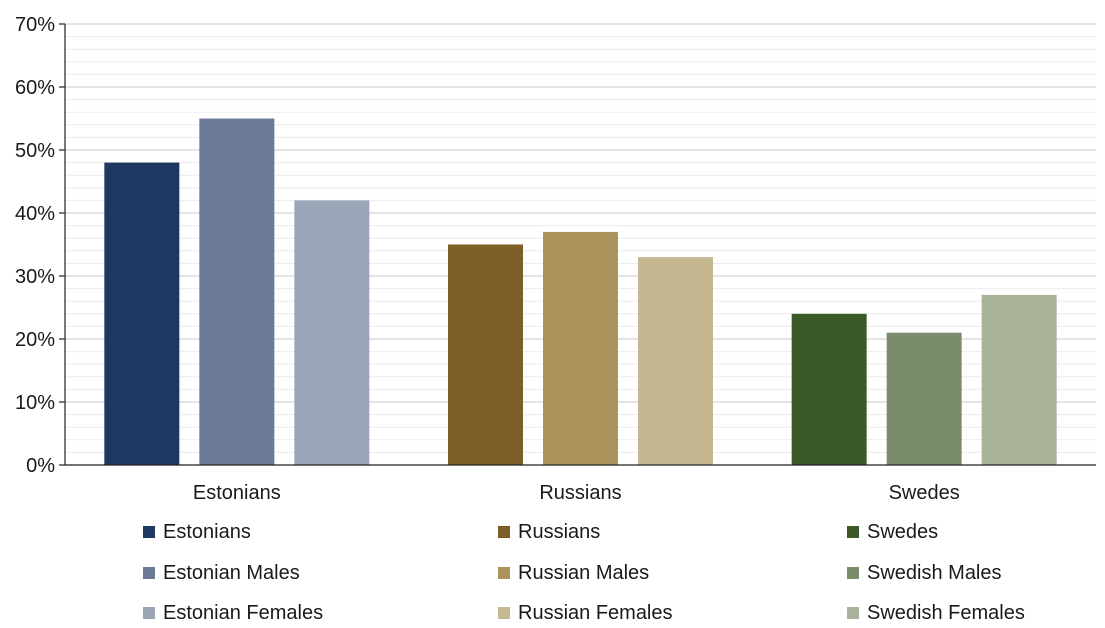  I want to click on y-tick-labels: 0% 10% 20% 30% 40% 50% 60% 70%, so click(35, 245).